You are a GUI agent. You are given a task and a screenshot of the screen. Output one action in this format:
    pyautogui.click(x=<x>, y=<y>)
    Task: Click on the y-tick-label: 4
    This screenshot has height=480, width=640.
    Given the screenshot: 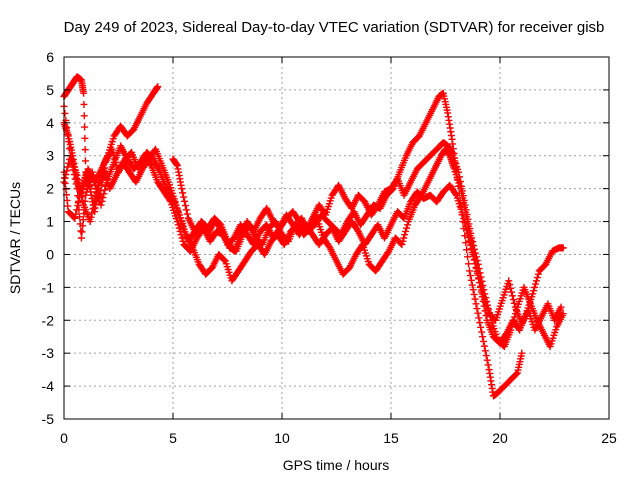 What is the action you would take?
    pyautogui.click(x=50, y=123)
    